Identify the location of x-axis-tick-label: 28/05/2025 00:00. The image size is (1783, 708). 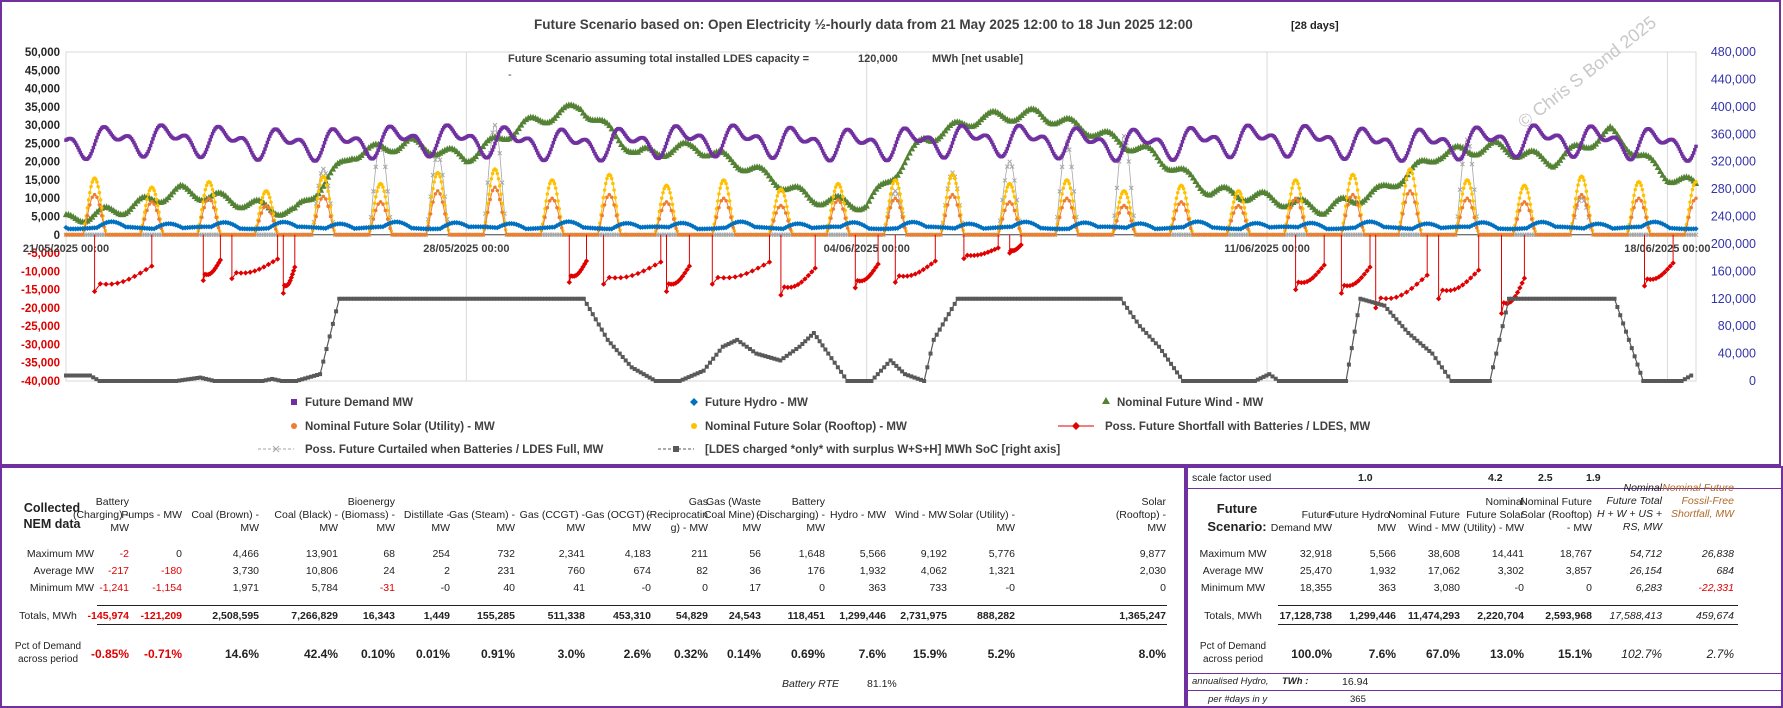
(466, 249).